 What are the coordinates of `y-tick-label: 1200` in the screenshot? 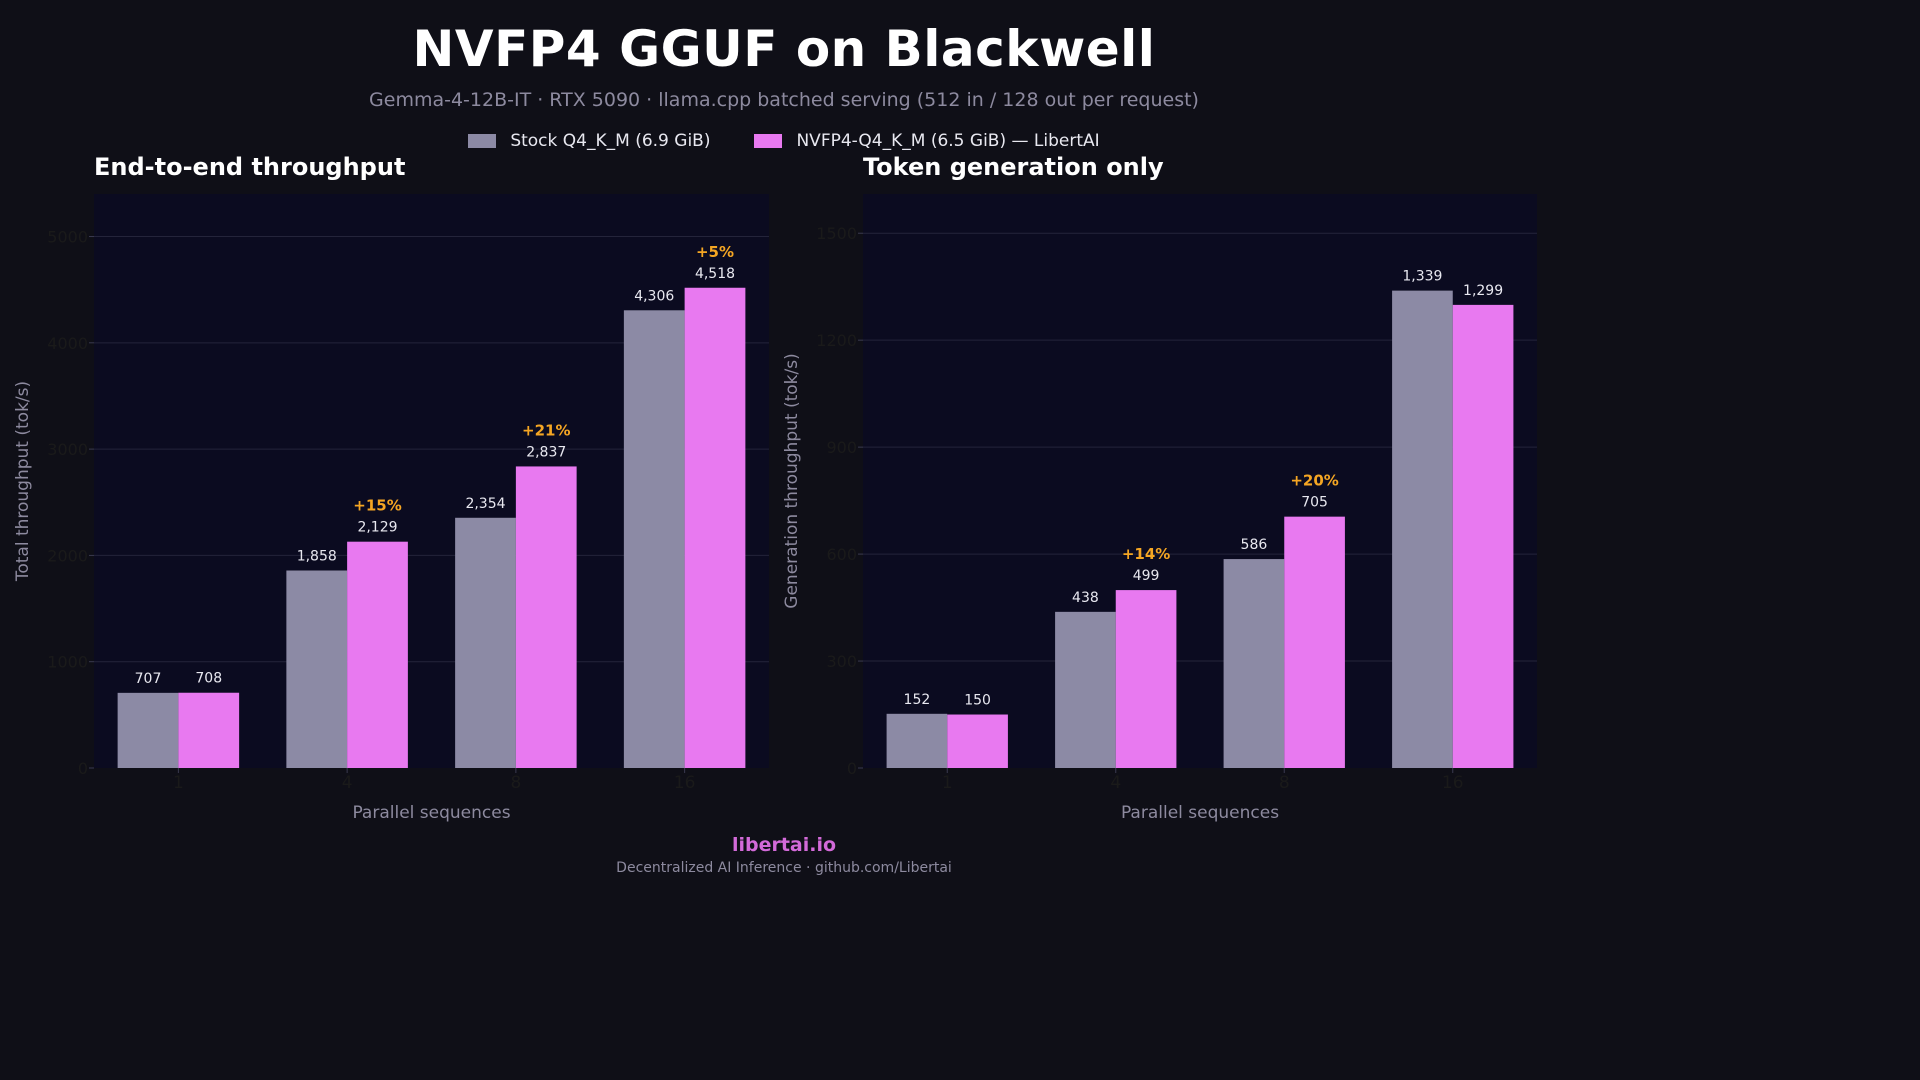 It's located at (836, 340).